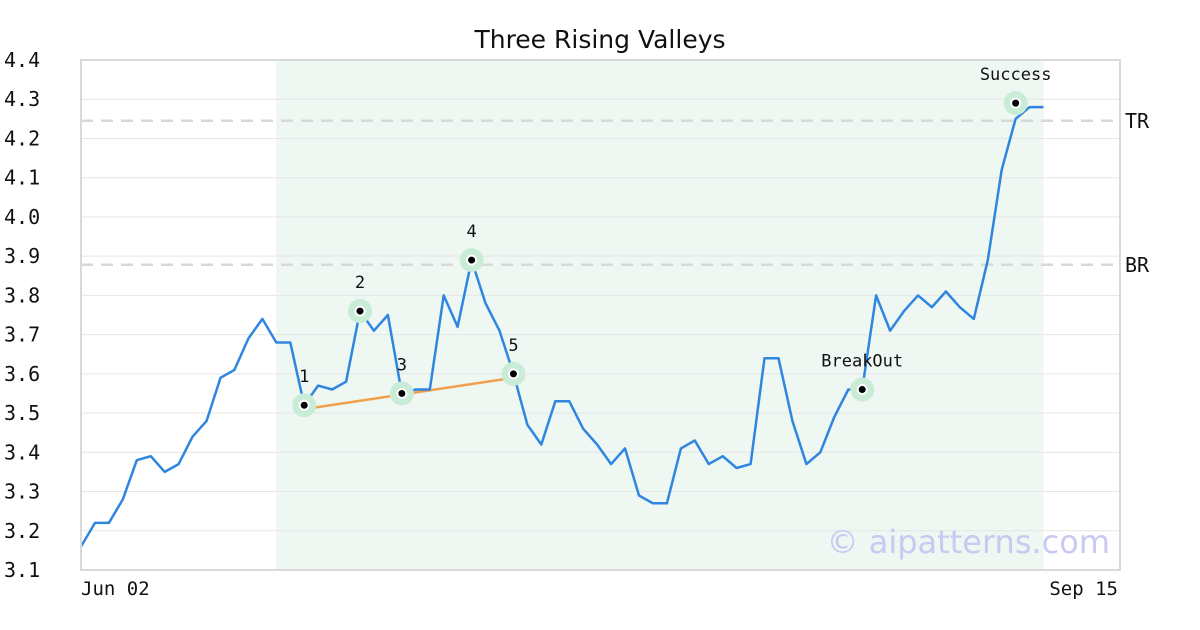  Describe the element at coordinates (402, 365) in the screenshot. I see `point-label: 3` at that location.